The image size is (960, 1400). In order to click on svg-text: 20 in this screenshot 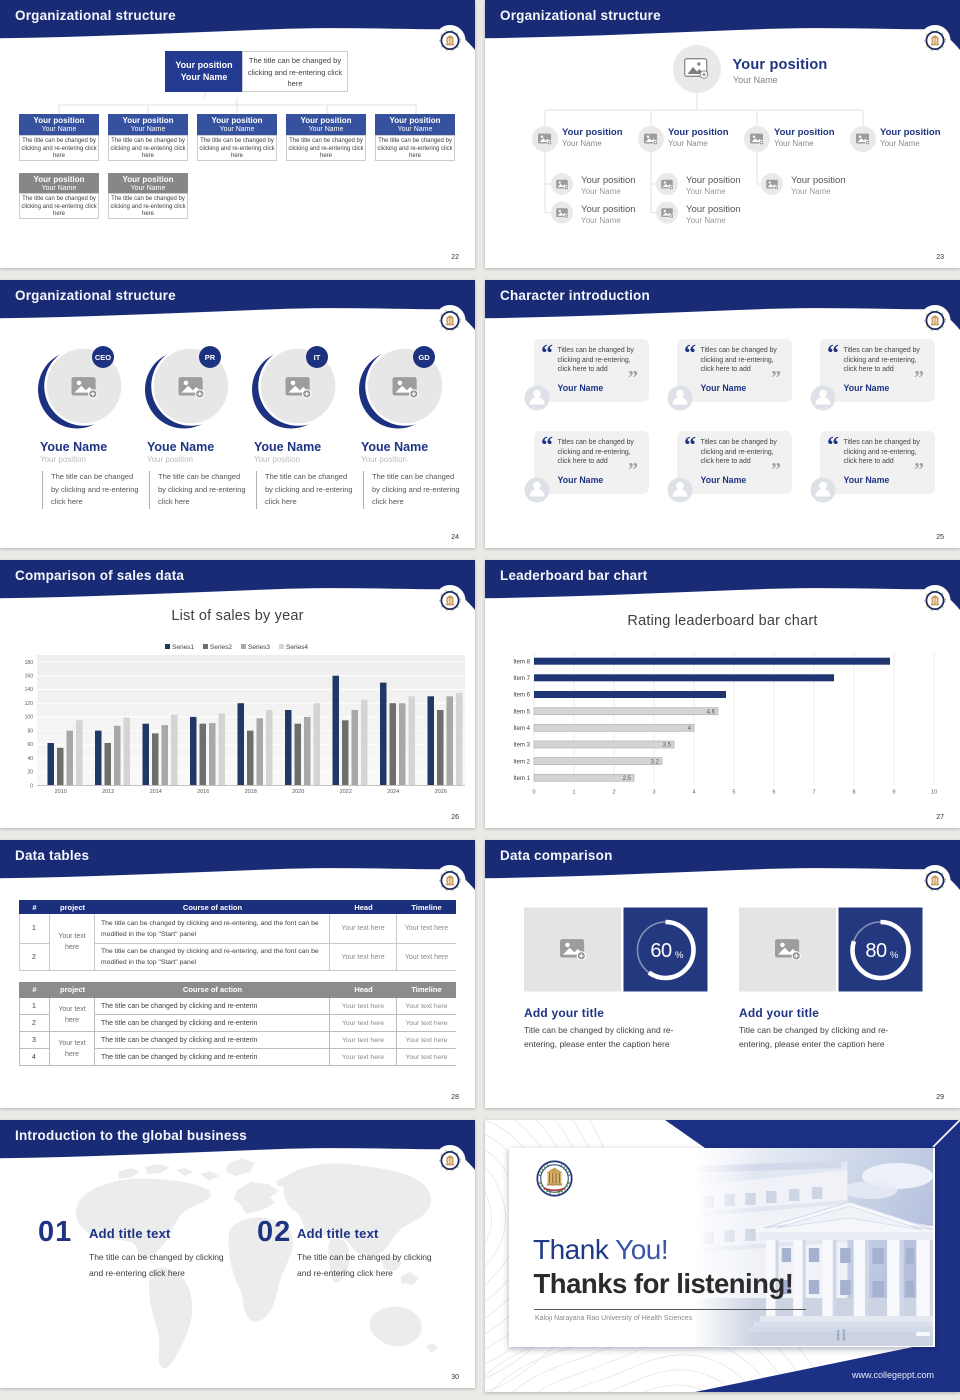, I will do `click(30, 773)`.